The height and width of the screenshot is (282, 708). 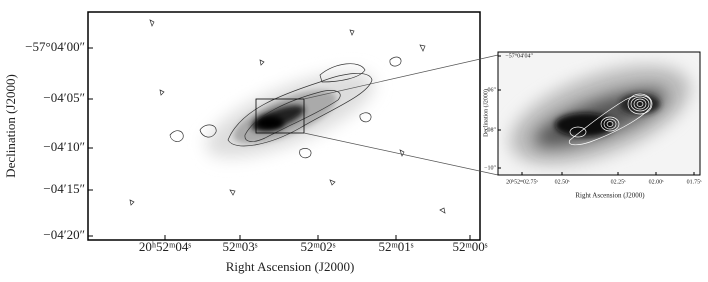 What do you see at coordinates (280, 116) in the screenshot?
I see `zoom-box` at bounding box center [280, 116].